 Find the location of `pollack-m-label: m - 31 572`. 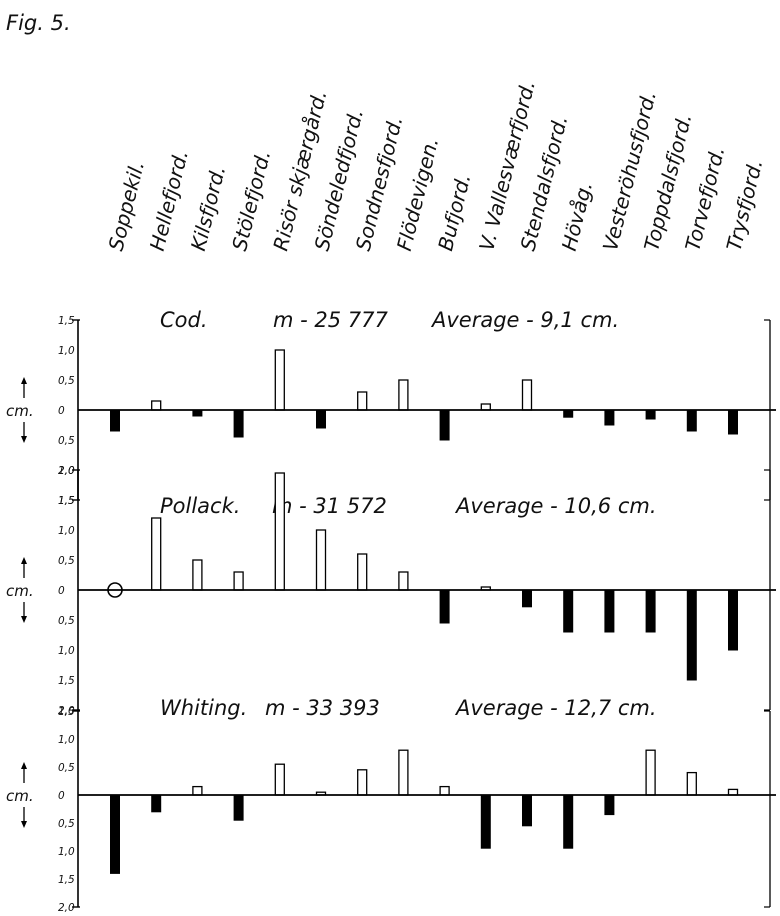

pollack-m-label: m - 31 572 is located at coordinates (329, 506).